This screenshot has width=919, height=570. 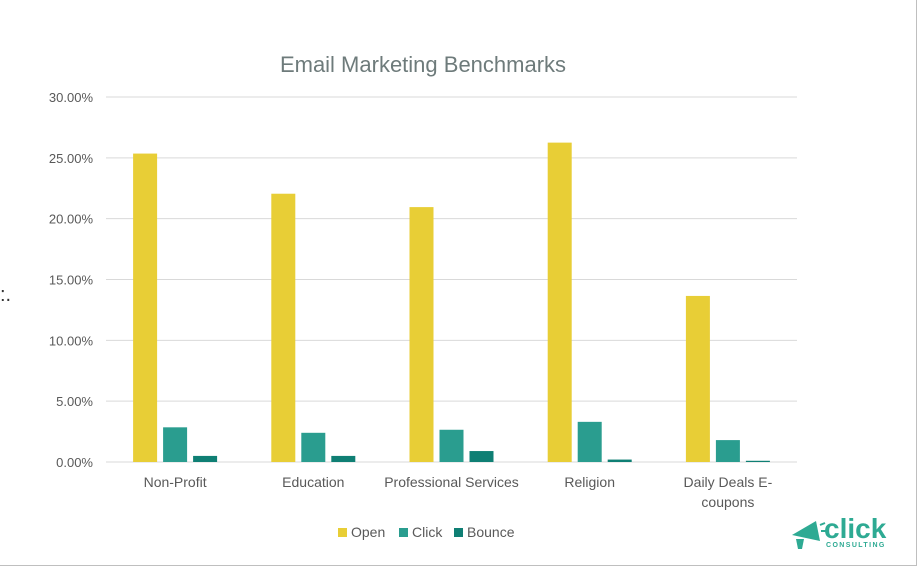 I want to click on x-tick-label: Professional Services, so click(x=451, y=482).